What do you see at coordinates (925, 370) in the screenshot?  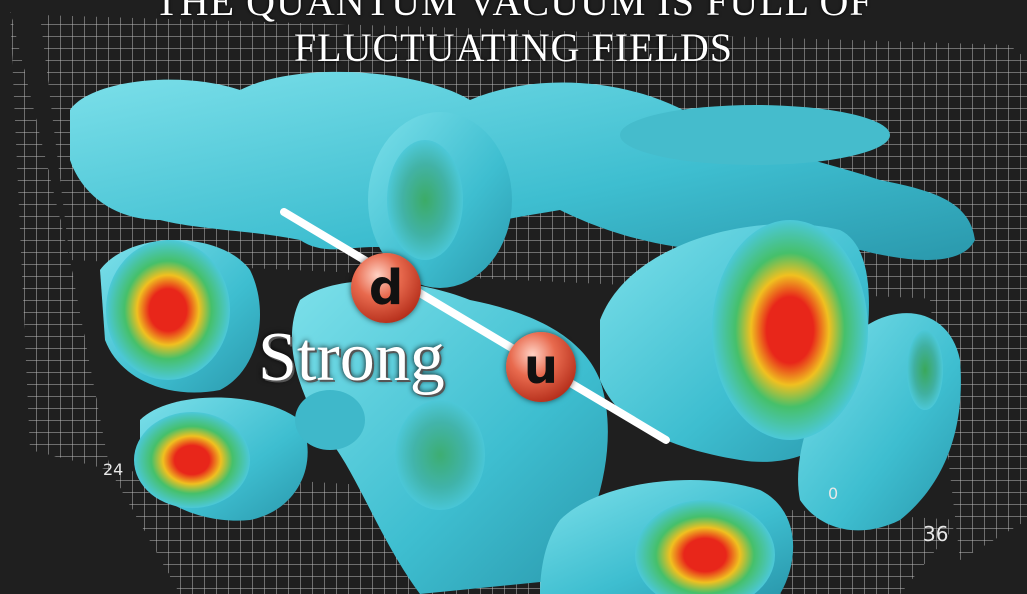 I see `hotspot-right-edge` at bounding box center [925, 370].